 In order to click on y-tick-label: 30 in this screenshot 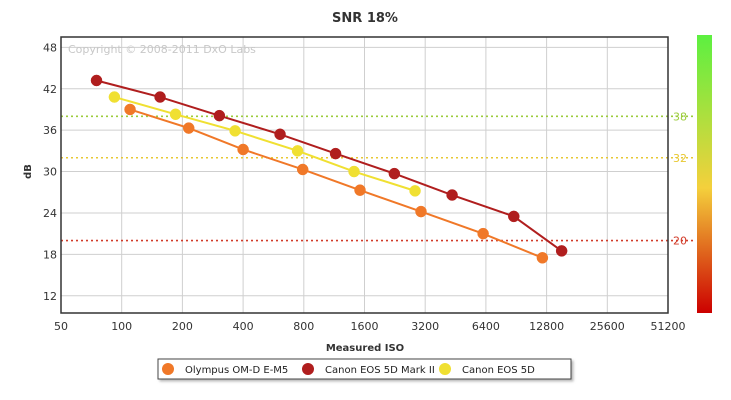, I will do `click(50, 172)`.